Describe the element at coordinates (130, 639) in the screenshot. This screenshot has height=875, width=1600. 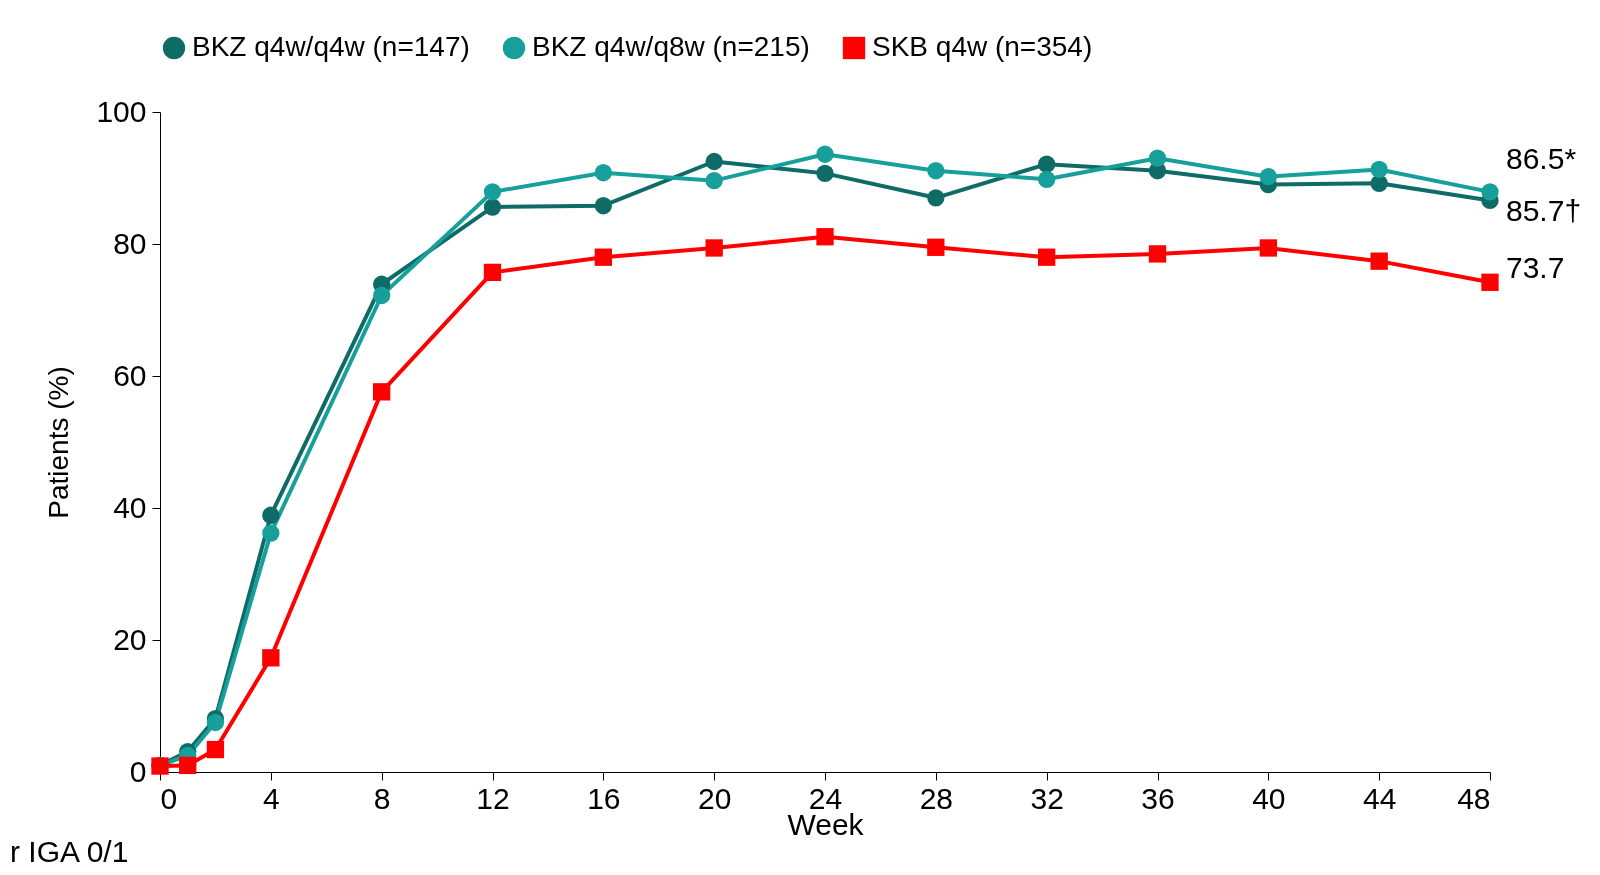
I see `y-tick-label: 20` at that location.